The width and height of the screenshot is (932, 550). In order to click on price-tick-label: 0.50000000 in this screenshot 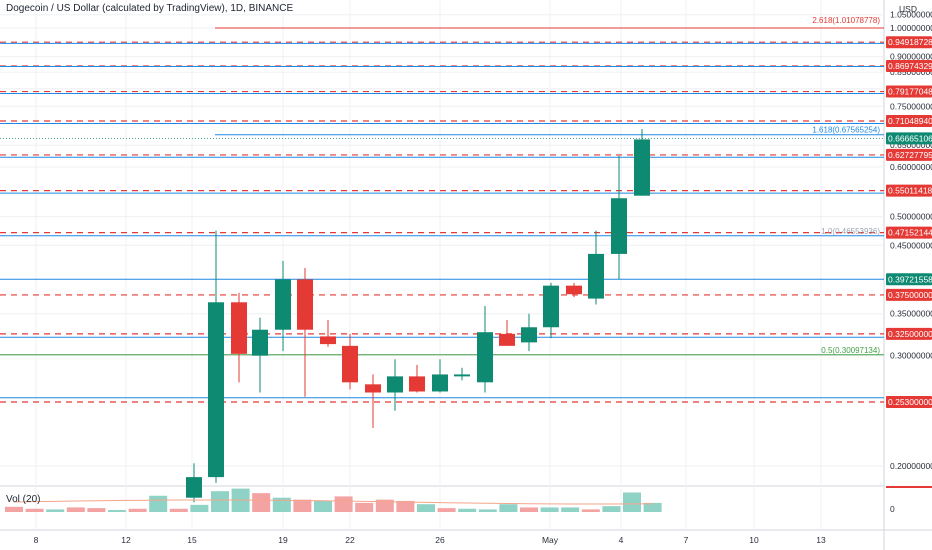, I will do `click(911, 217)`.